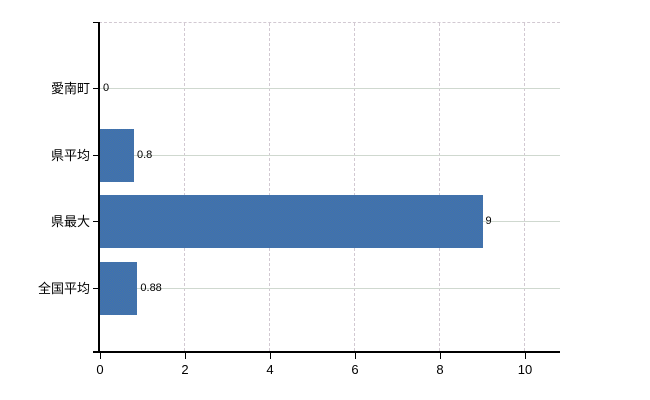 The height and width of the screenshot is (400, 650). I want to click on bar-value-label: 0, so click(106, 88).